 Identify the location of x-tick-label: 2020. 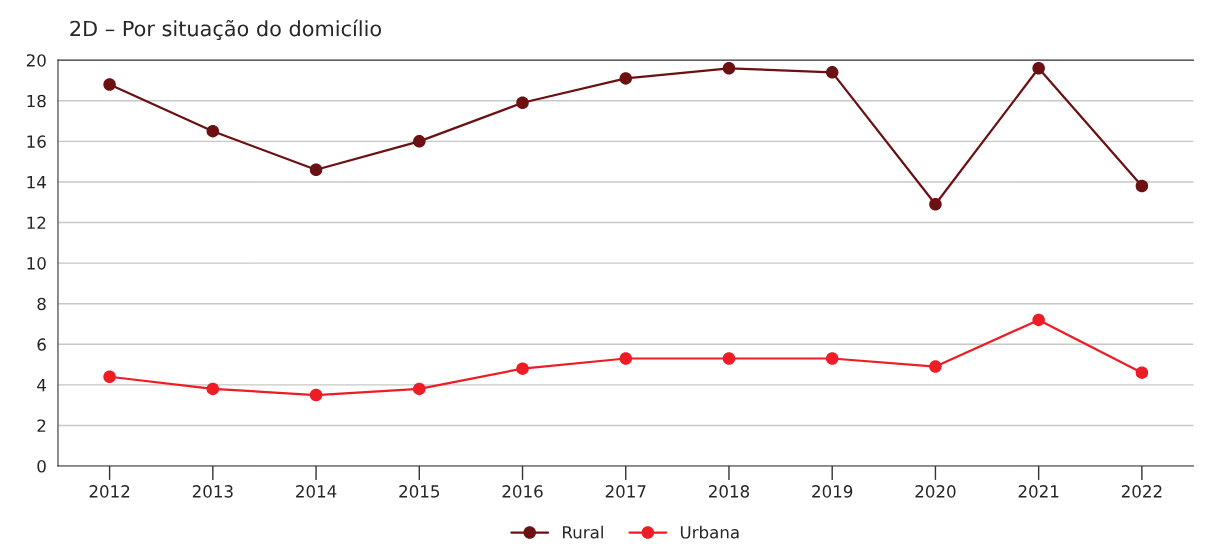
(935, 491).